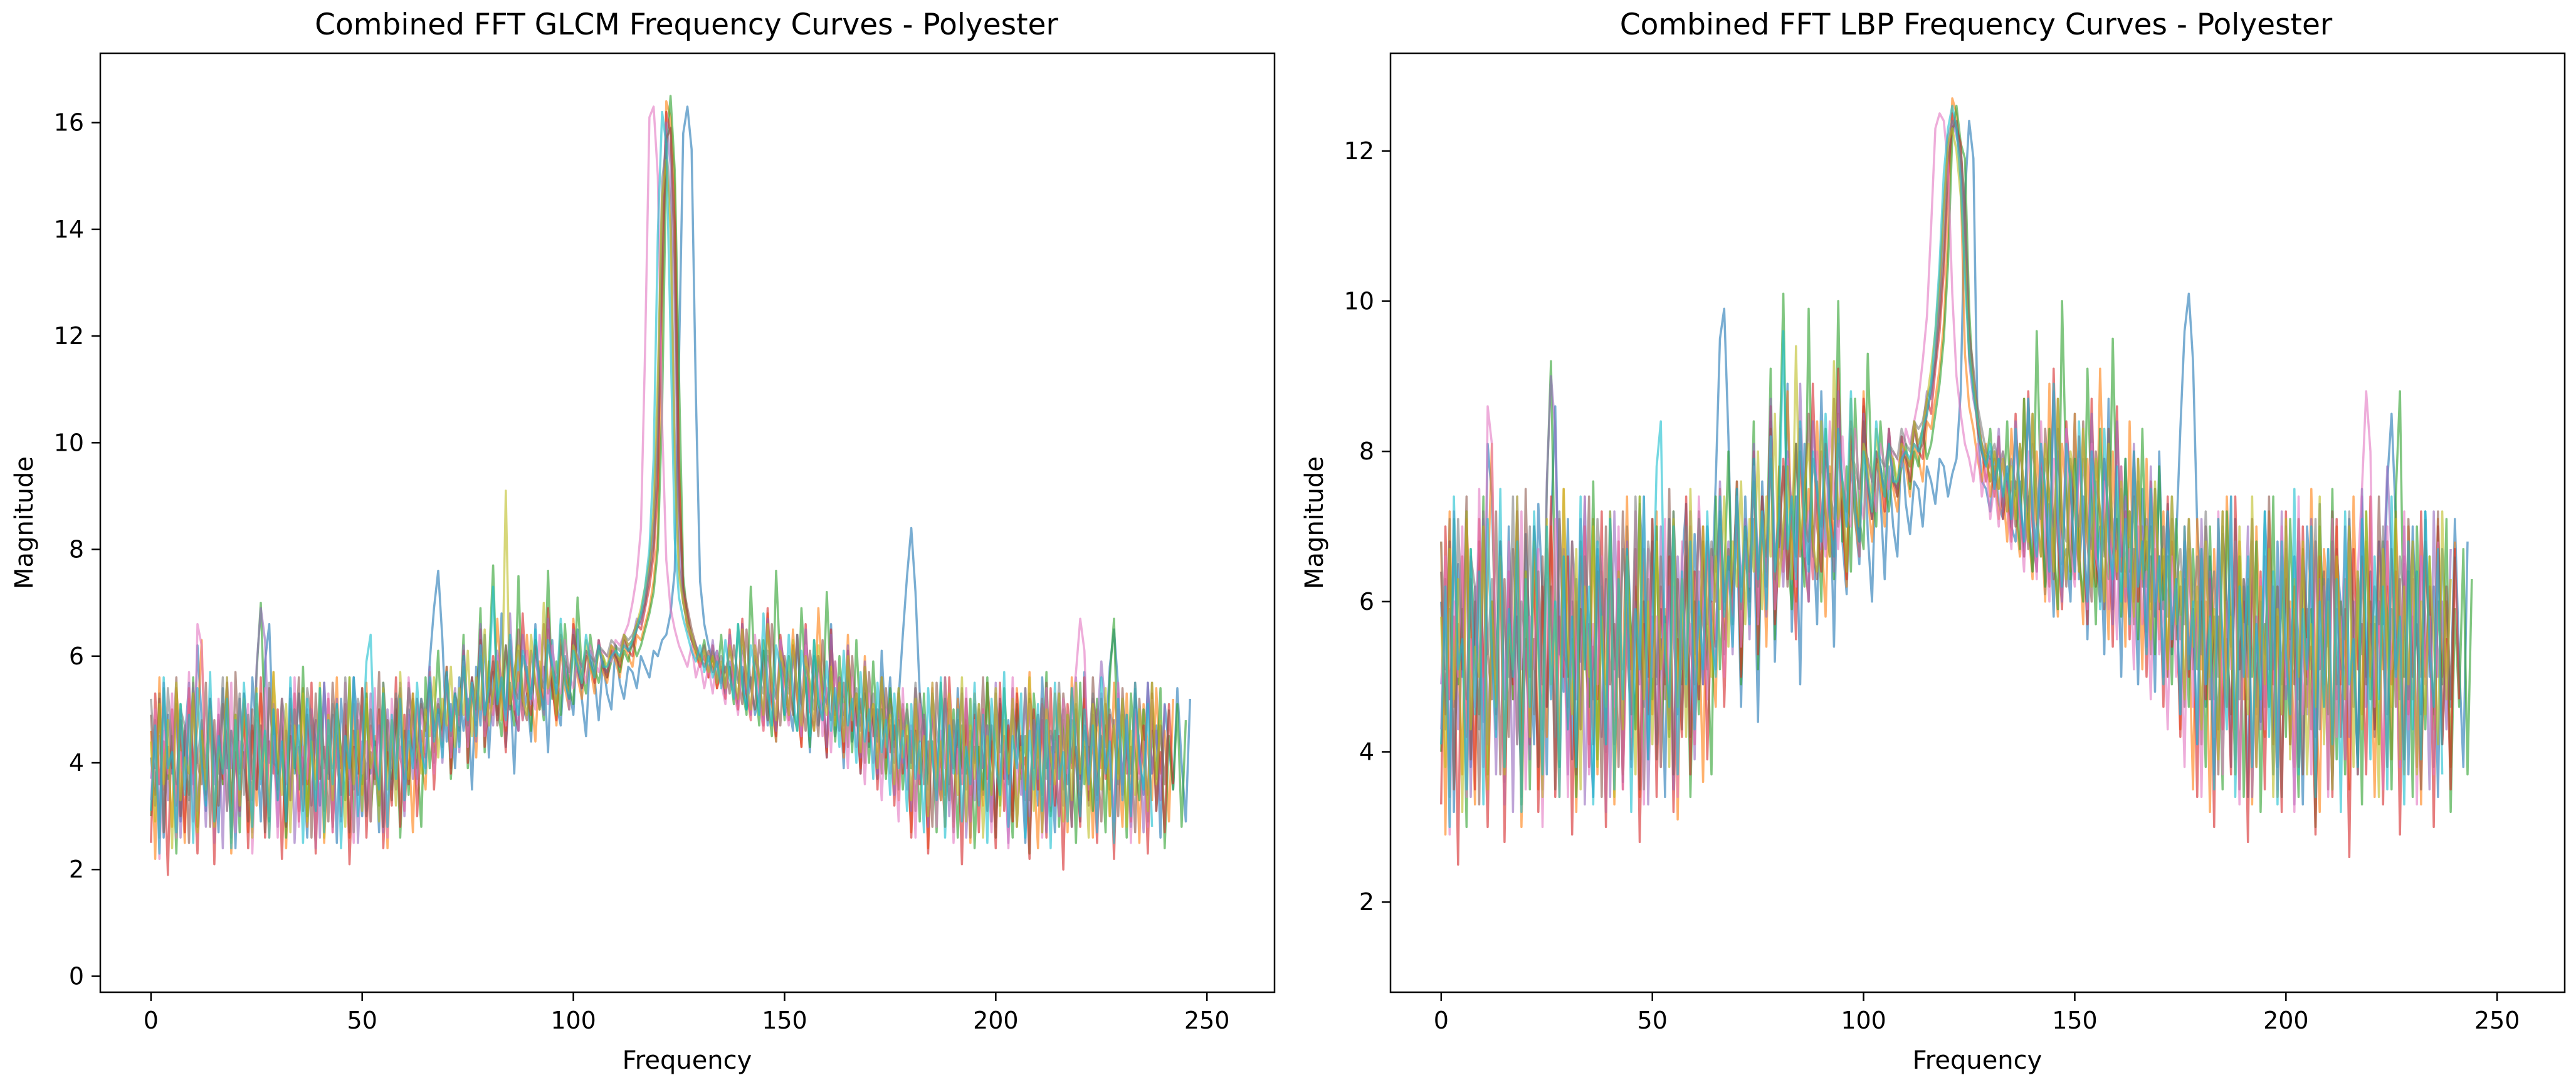  What do you see at coordinates (69, 123) in the screenshot?
I see `y-tick-label: 16` at bounding box center [69, 123].